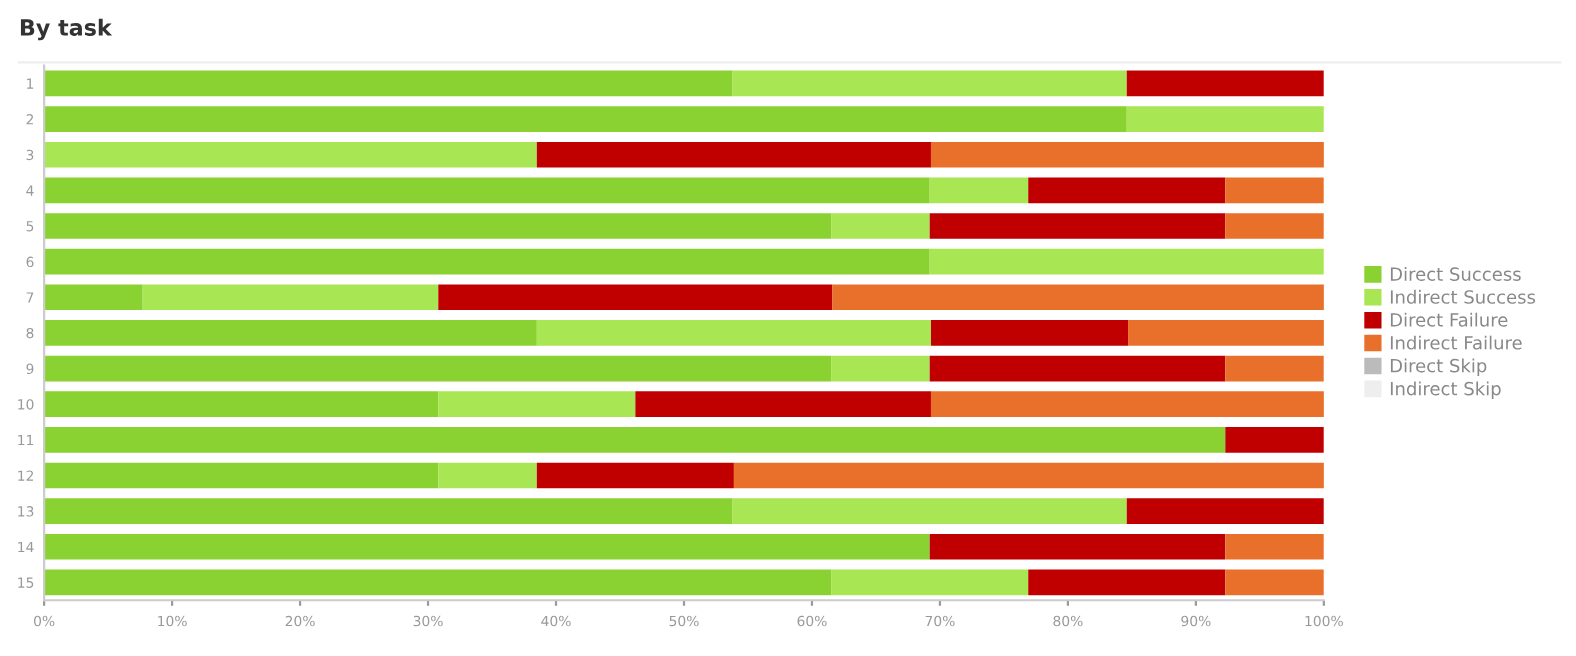 This screenshot has width=1576, height=656. I want to click on chart-title: By task, so click(66, 29).